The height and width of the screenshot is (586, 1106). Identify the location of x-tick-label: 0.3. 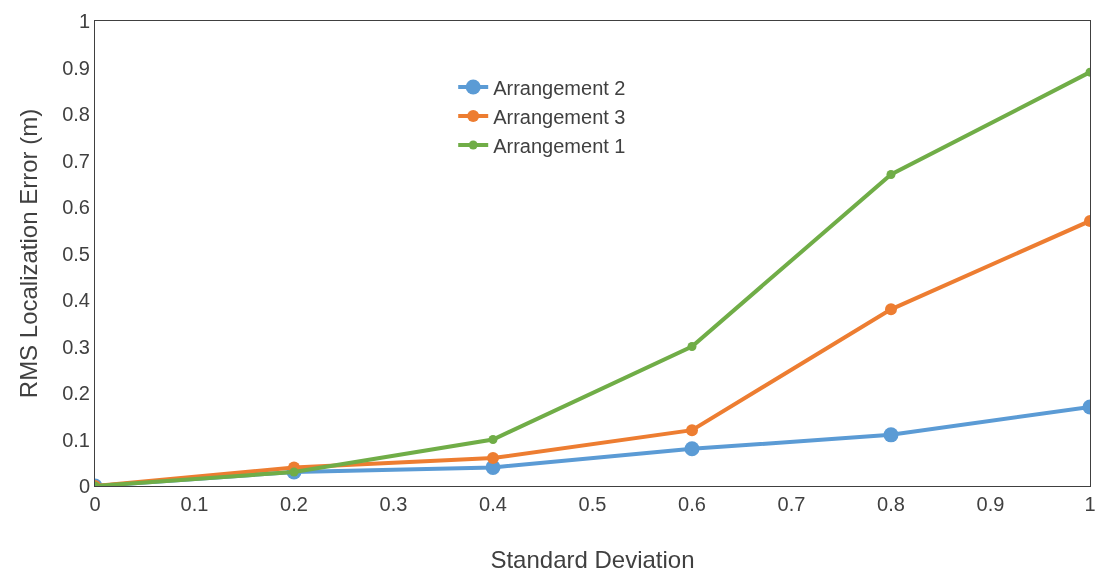
(393, 504).